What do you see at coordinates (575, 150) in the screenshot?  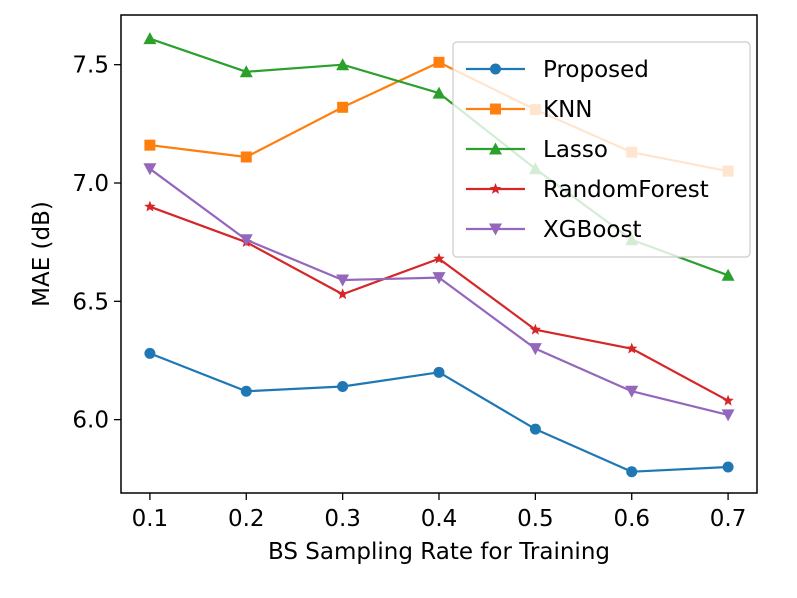 I see `legend-label: Lasso` at bounding box center [575, 150].